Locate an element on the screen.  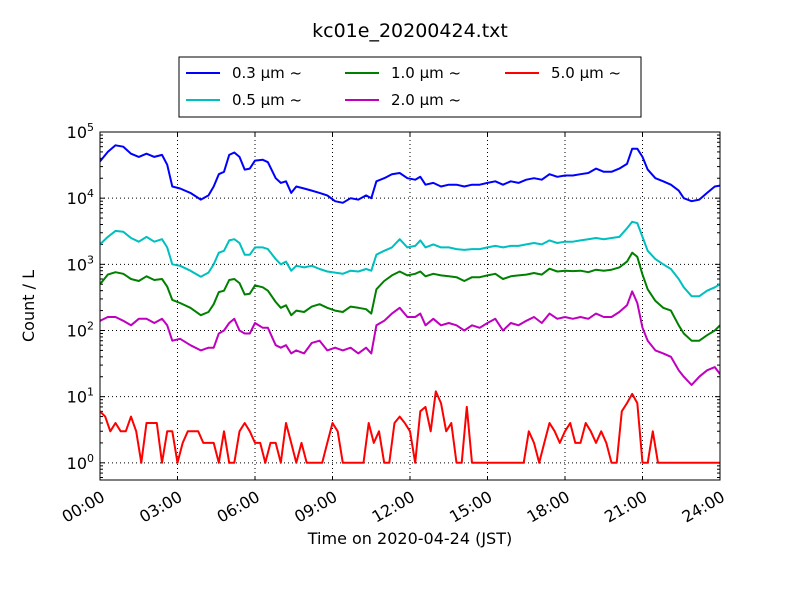
legend-label: 5.0 μm ~ is located at coordinates (586, 73).